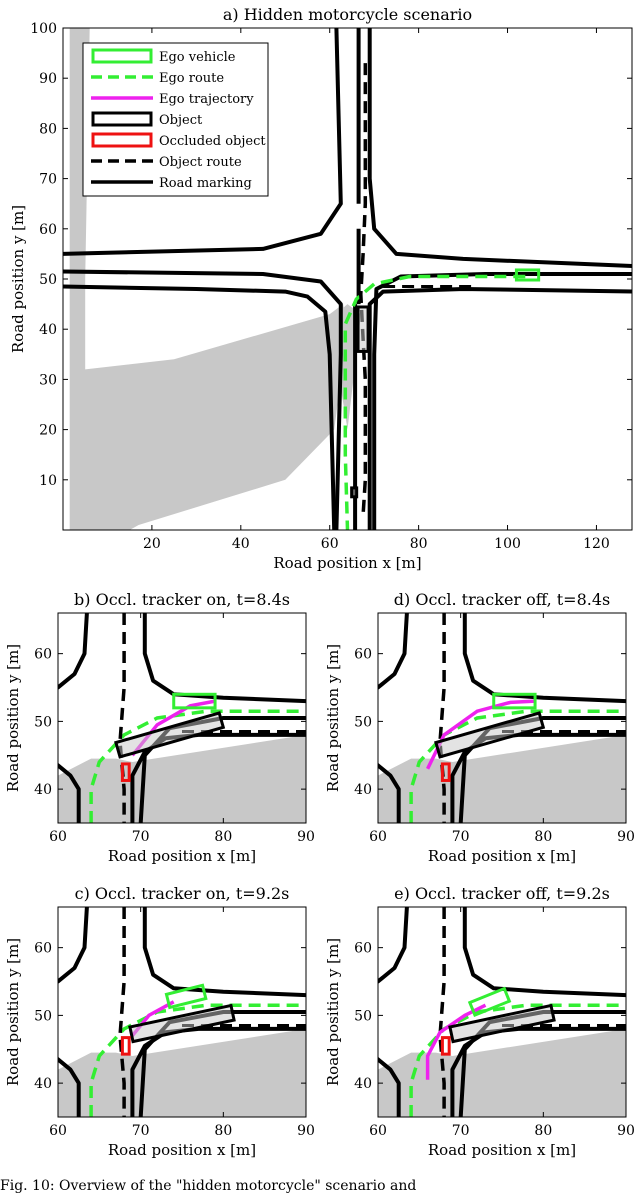 The width and height of the screenshot is (640, 1199). I want to click on y-tick-label: 90, so click(48, 79).